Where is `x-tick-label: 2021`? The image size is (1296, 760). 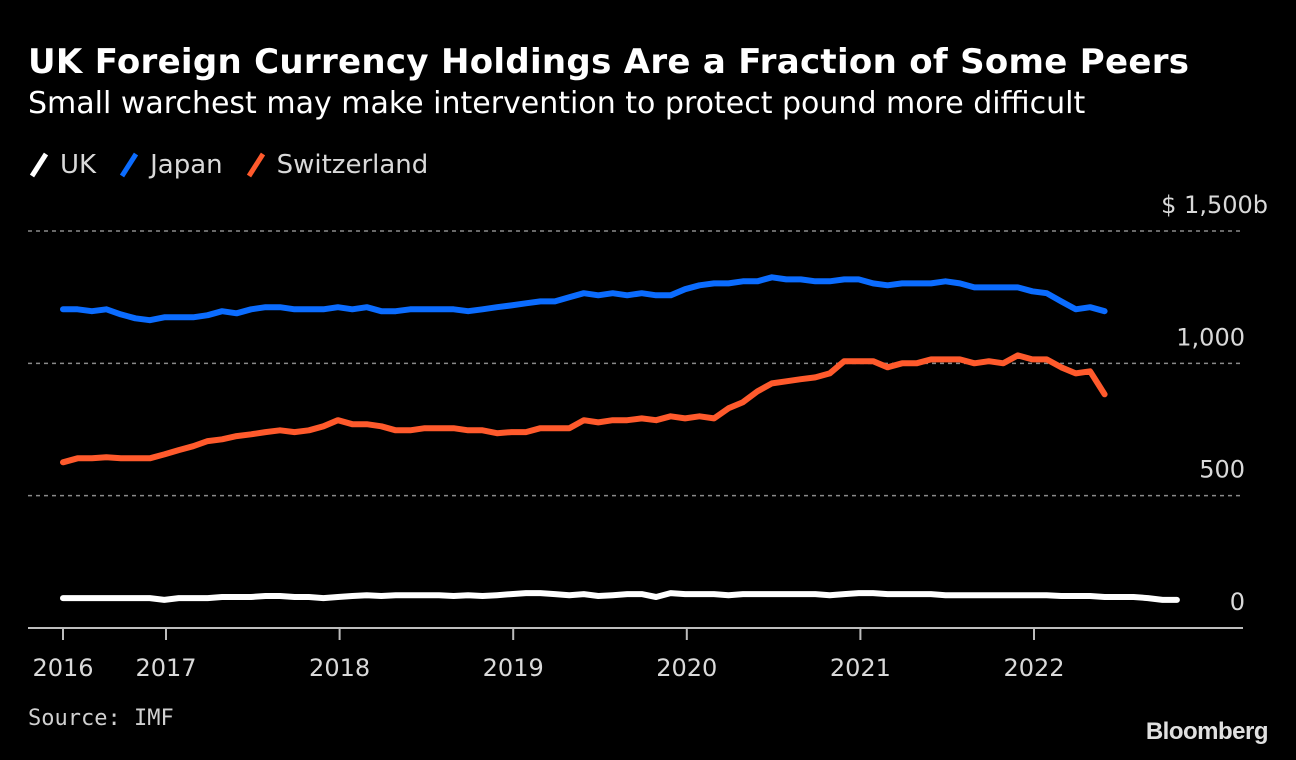 x-tick-label: 2021 is located at coordinates (860, 668).